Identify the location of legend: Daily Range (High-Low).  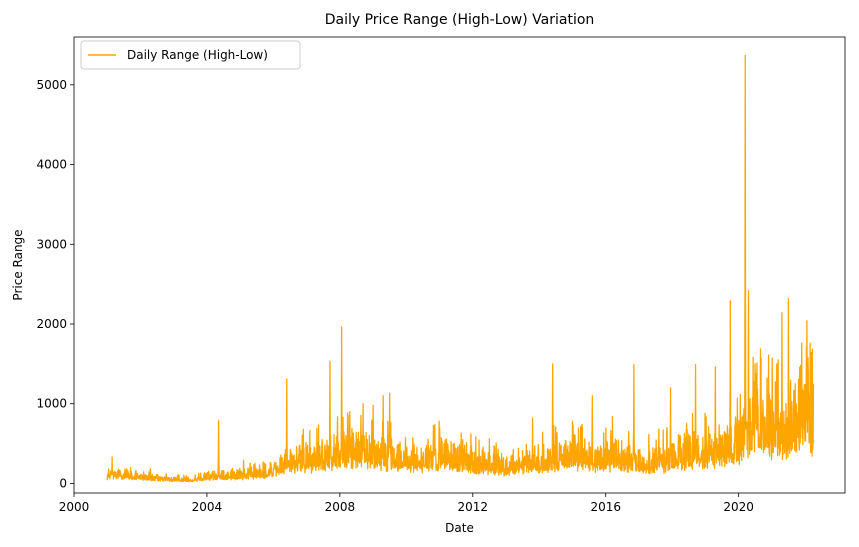
(190, 55).